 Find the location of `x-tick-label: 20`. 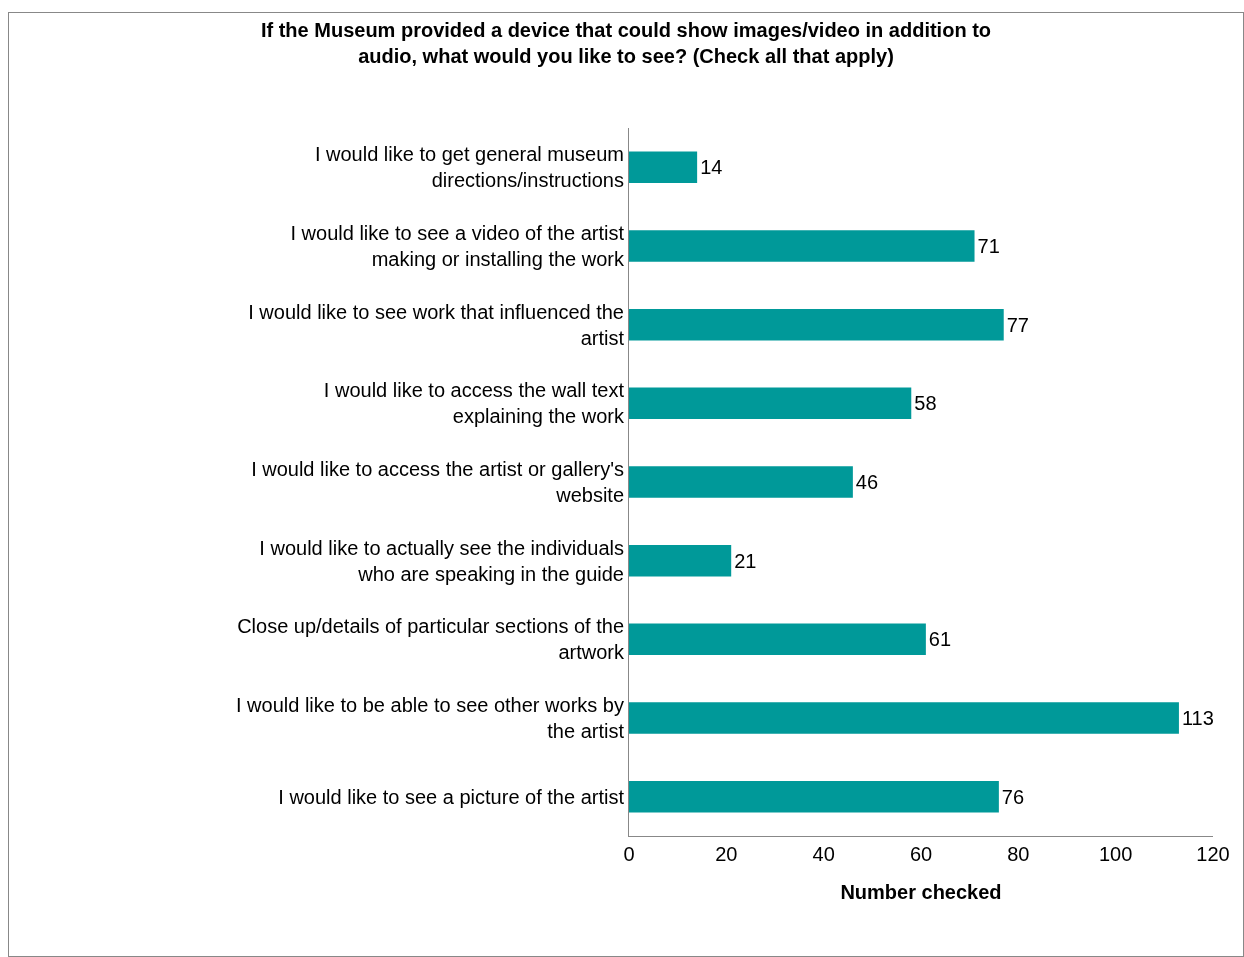

x-tick-label: 20 is located at coordinates (726, 854).